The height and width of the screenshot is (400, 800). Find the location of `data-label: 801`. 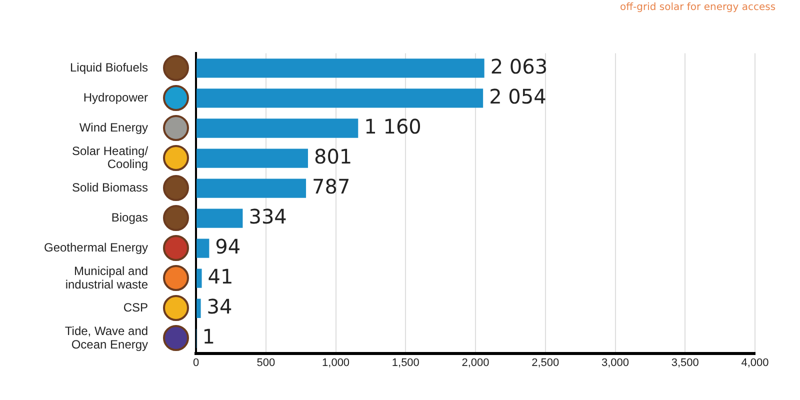

data-label: 801 is located at coordinates (333, 156).